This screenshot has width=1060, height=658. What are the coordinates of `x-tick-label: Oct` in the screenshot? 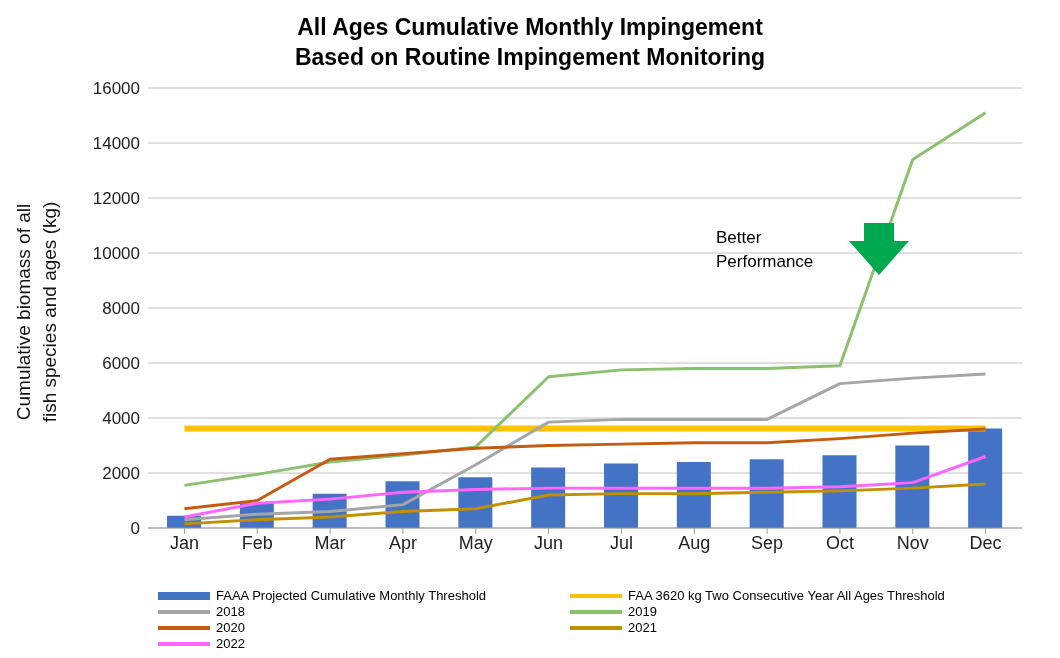 It's located at (839, 542).